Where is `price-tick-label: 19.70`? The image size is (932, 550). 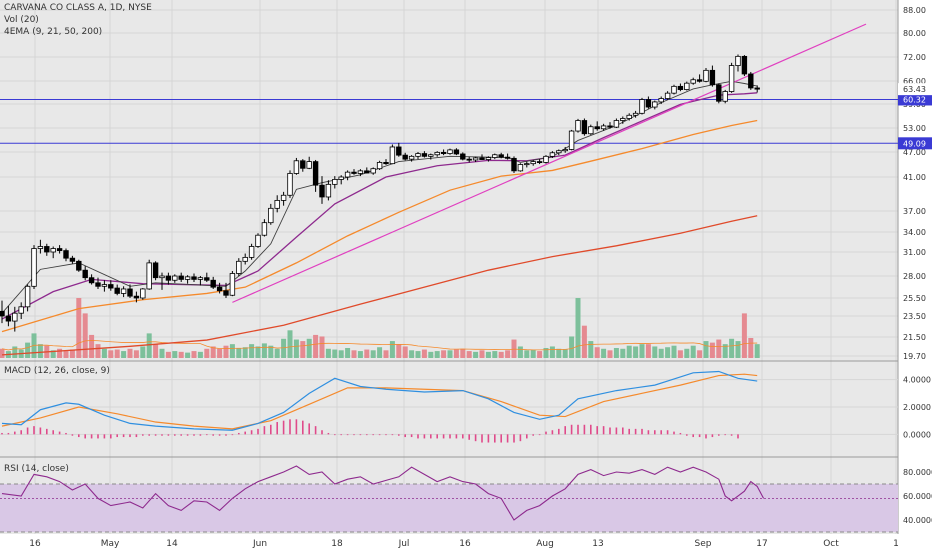
price-tick-label: 19.70 is located at coordinates (914, 356).